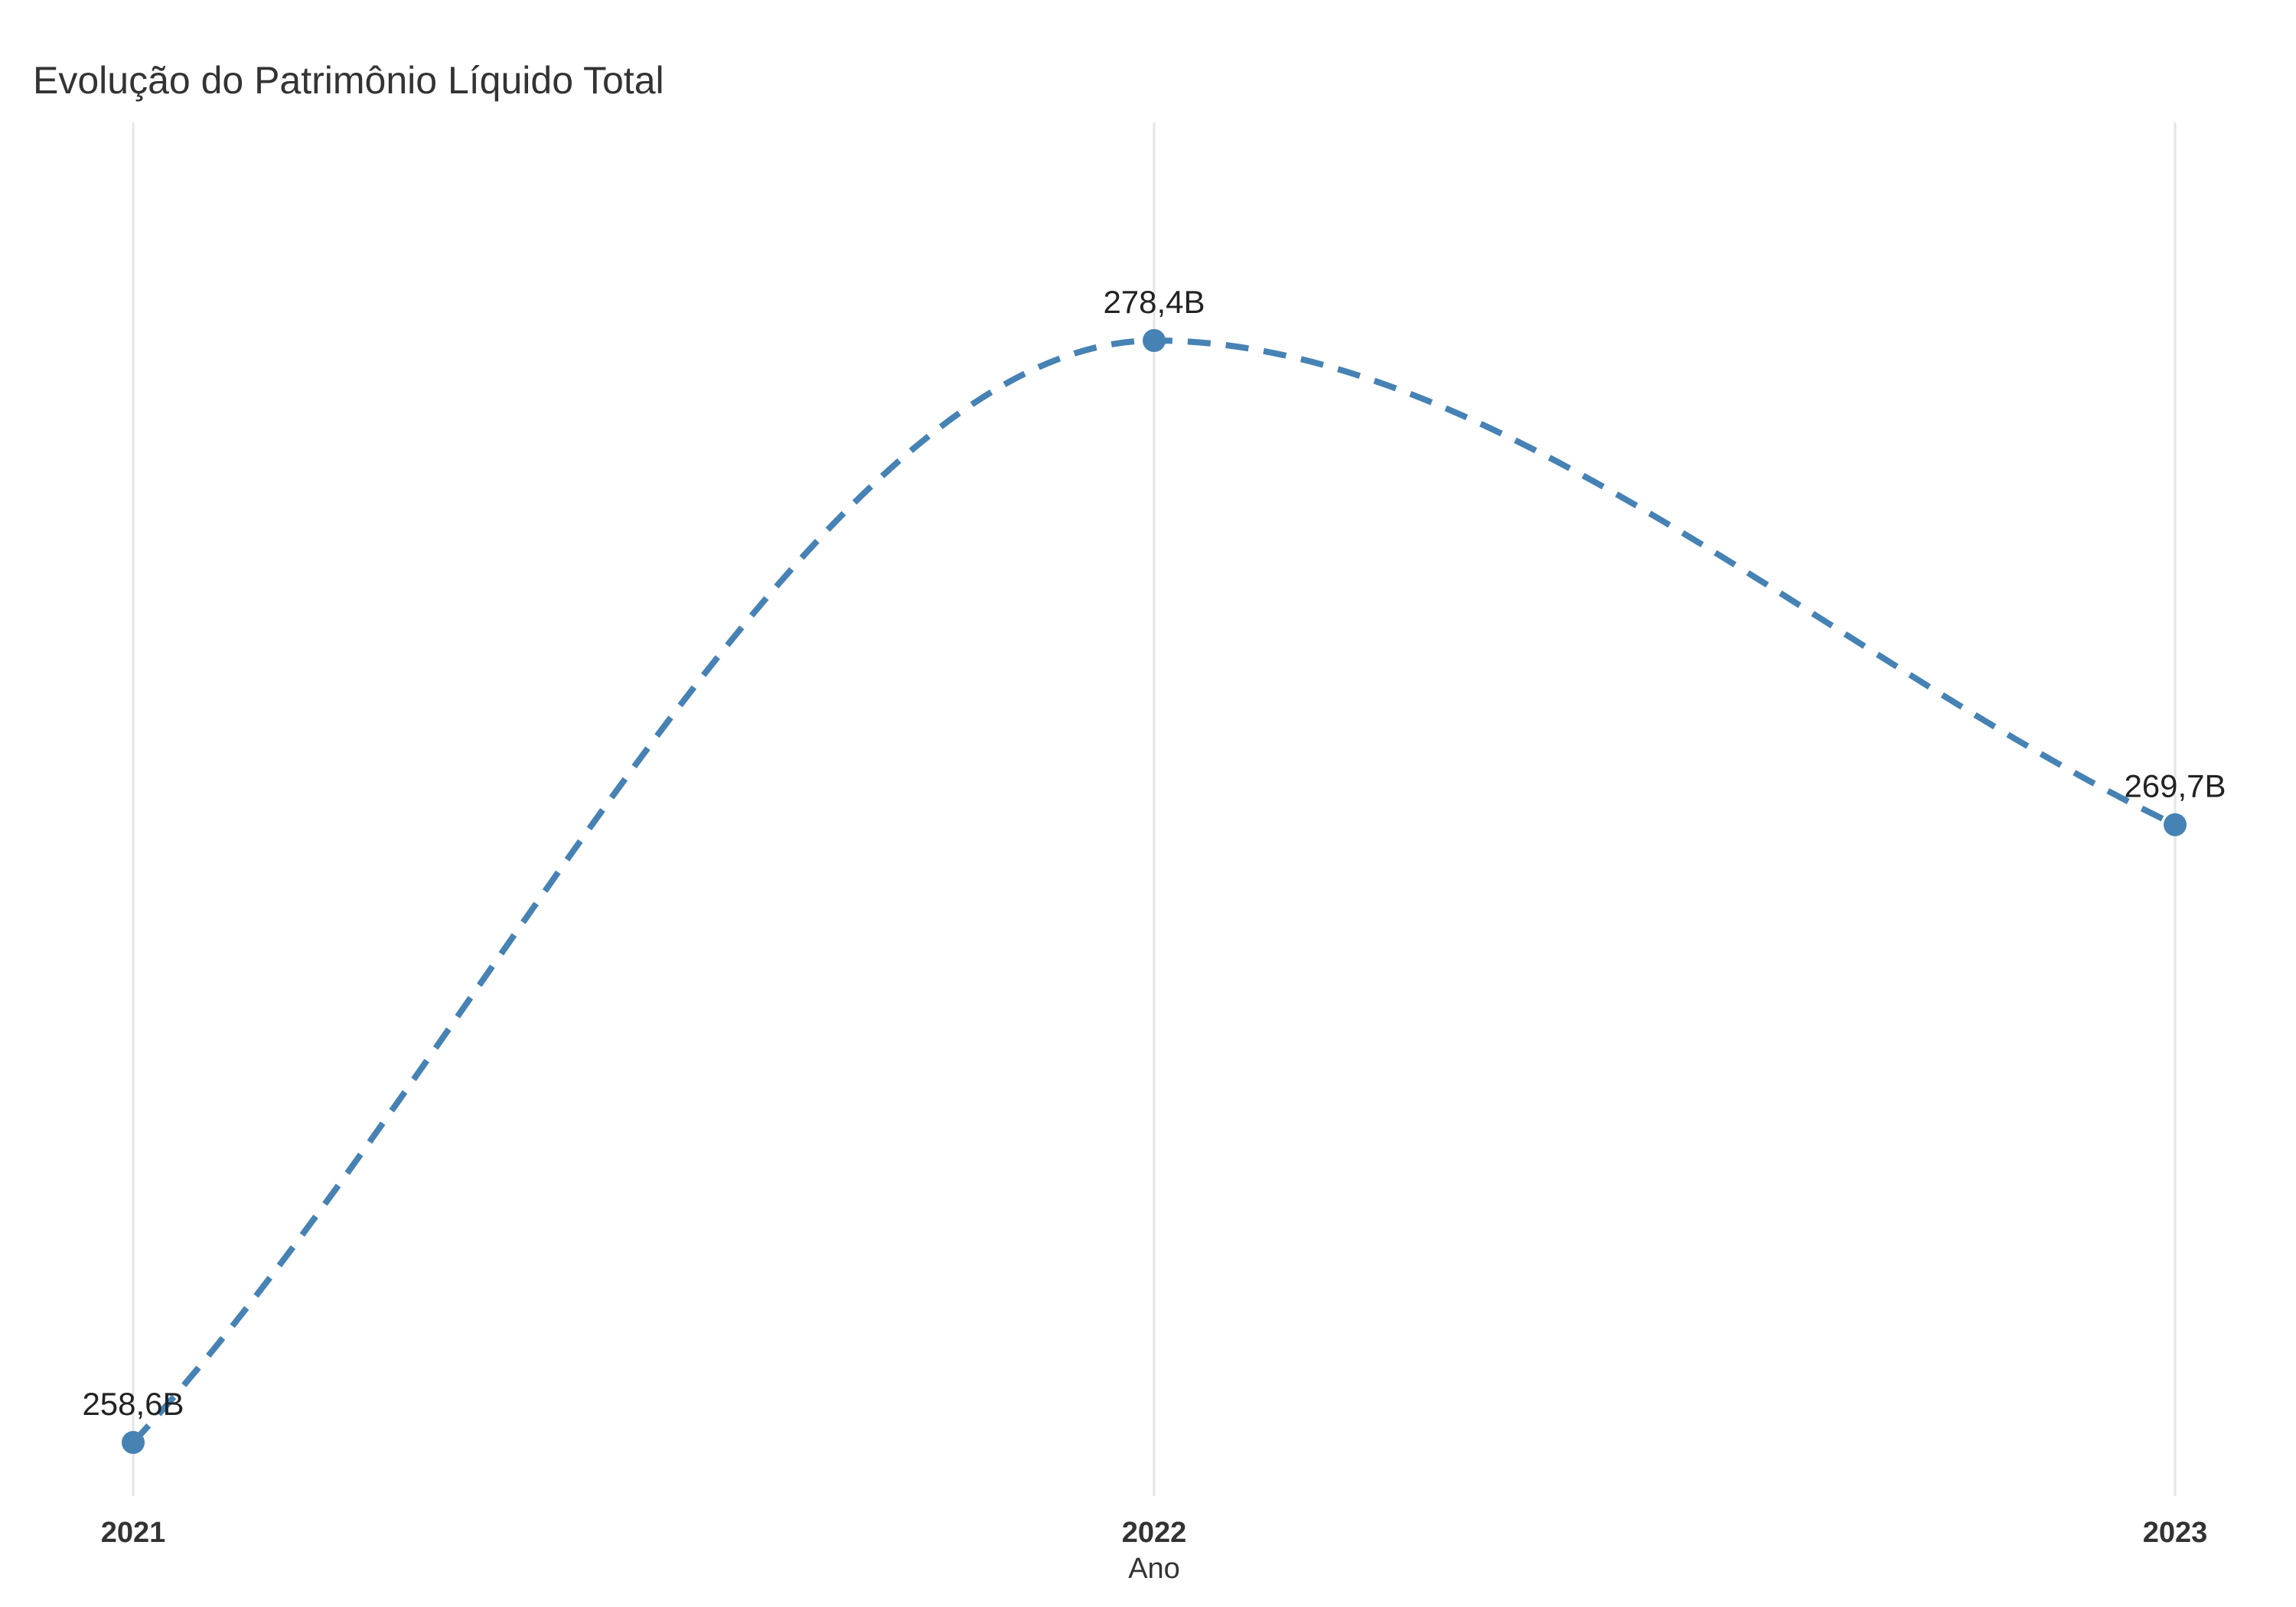 This screenshot has width=2296, height=1607. Describe the element at coordinates (348, 80) in the screenshot. I see `chart-title: Evolução do Patrimônio Líquido Total` at that location.